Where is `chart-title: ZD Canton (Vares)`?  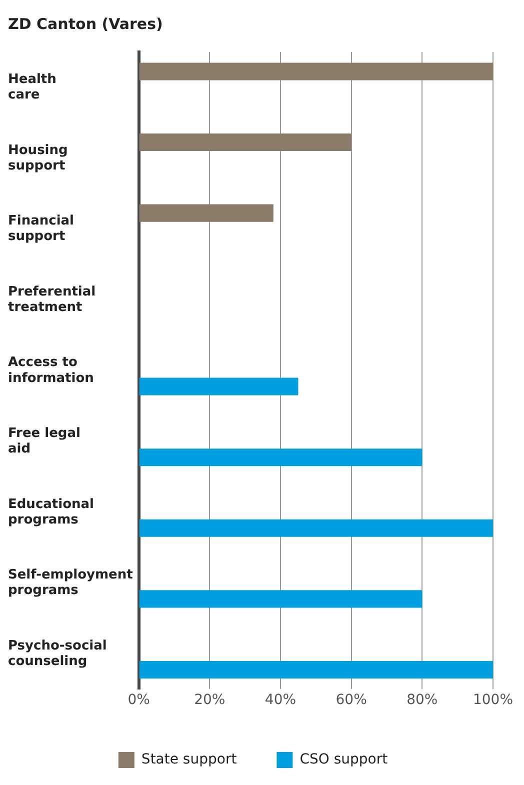
chart-title: ZD Canton (Vares) is located at coordinates (85, 23).